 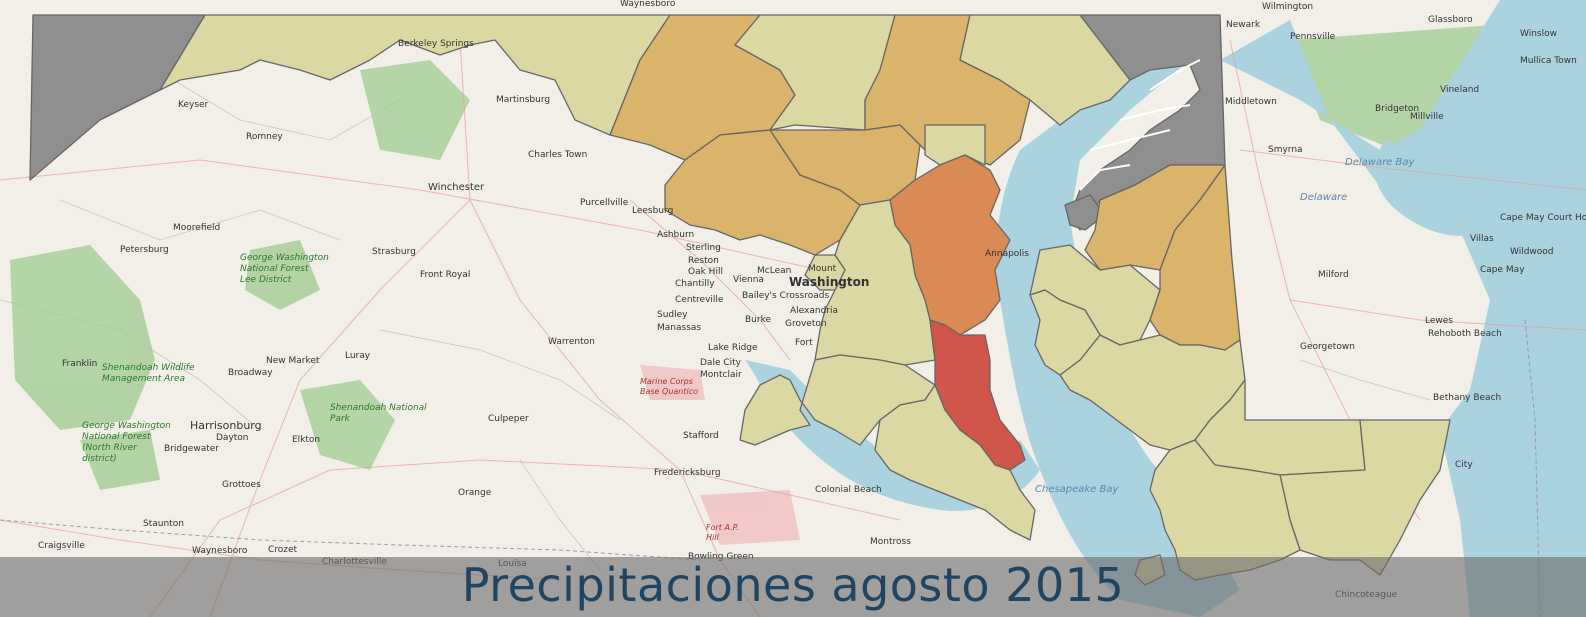 I want to click on place-label: Groveton, so click(x=806, y=324).